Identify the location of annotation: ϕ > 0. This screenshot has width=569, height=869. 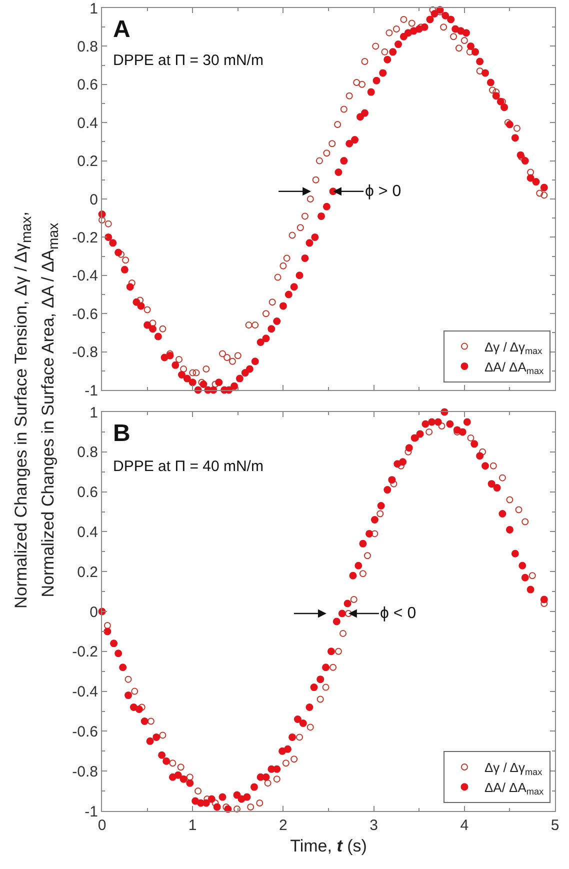
(383, 191).